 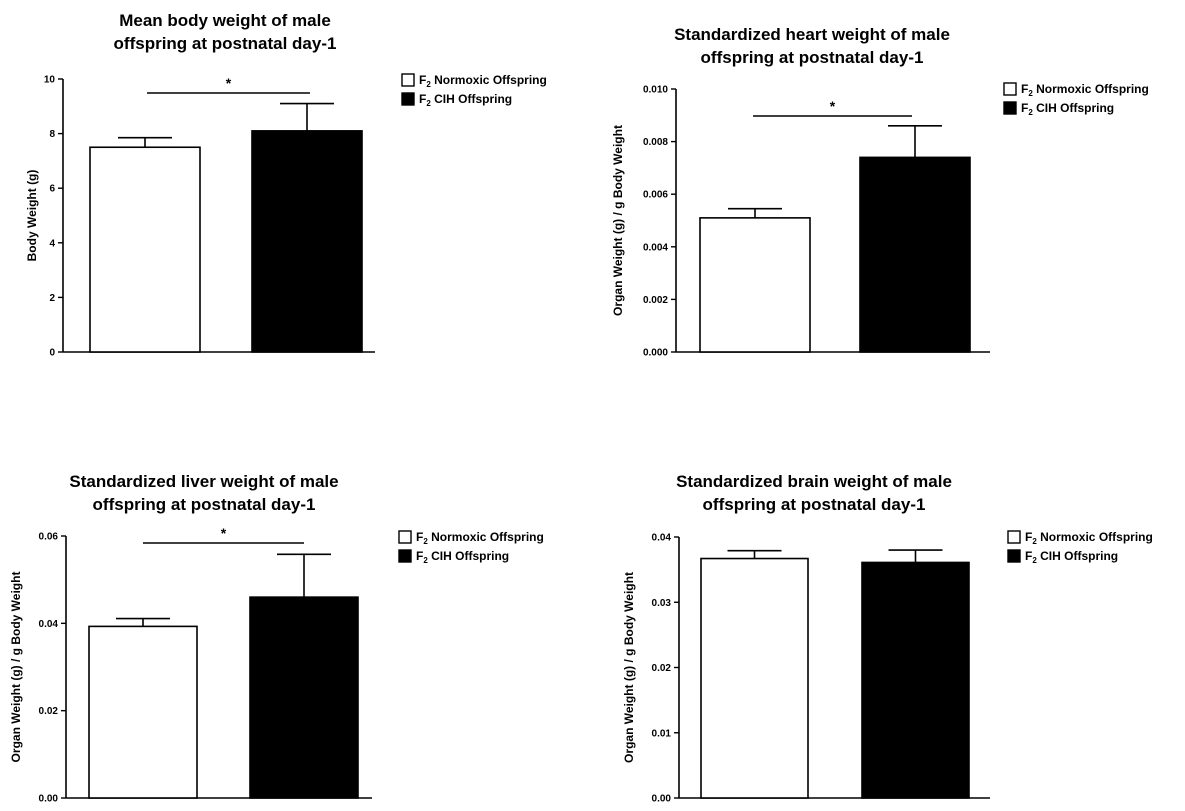 I want to click on y-tick-label: 0.03, so click(x=662, y=603).